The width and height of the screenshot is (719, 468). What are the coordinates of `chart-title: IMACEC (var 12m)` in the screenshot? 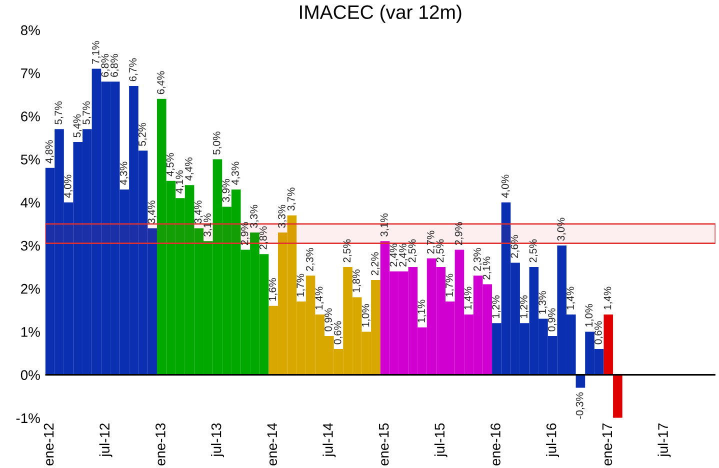 It's located at (381, 13).